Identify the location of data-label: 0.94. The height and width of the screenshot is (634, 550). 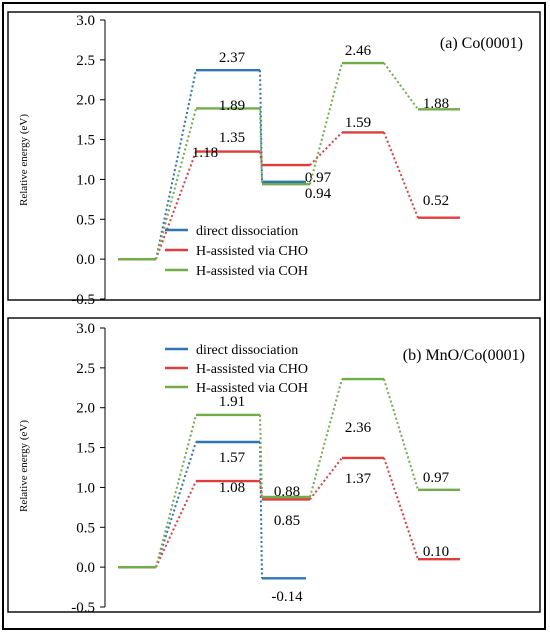
(318, 194).